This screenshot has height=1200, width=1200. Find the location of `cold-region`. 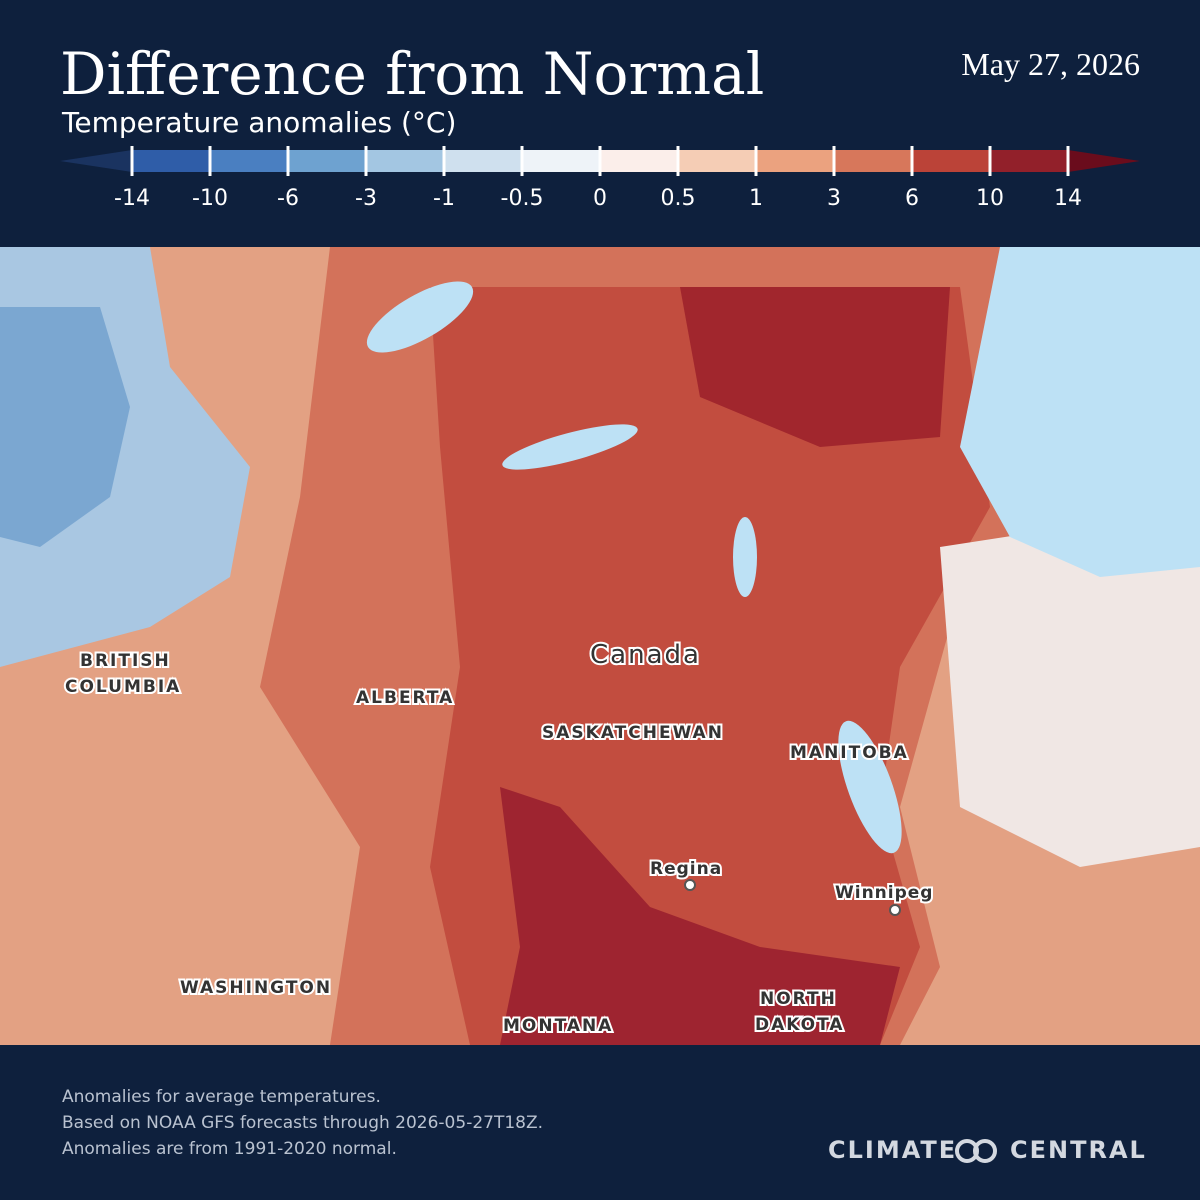

cold-region is located at coordinates (65, 427).